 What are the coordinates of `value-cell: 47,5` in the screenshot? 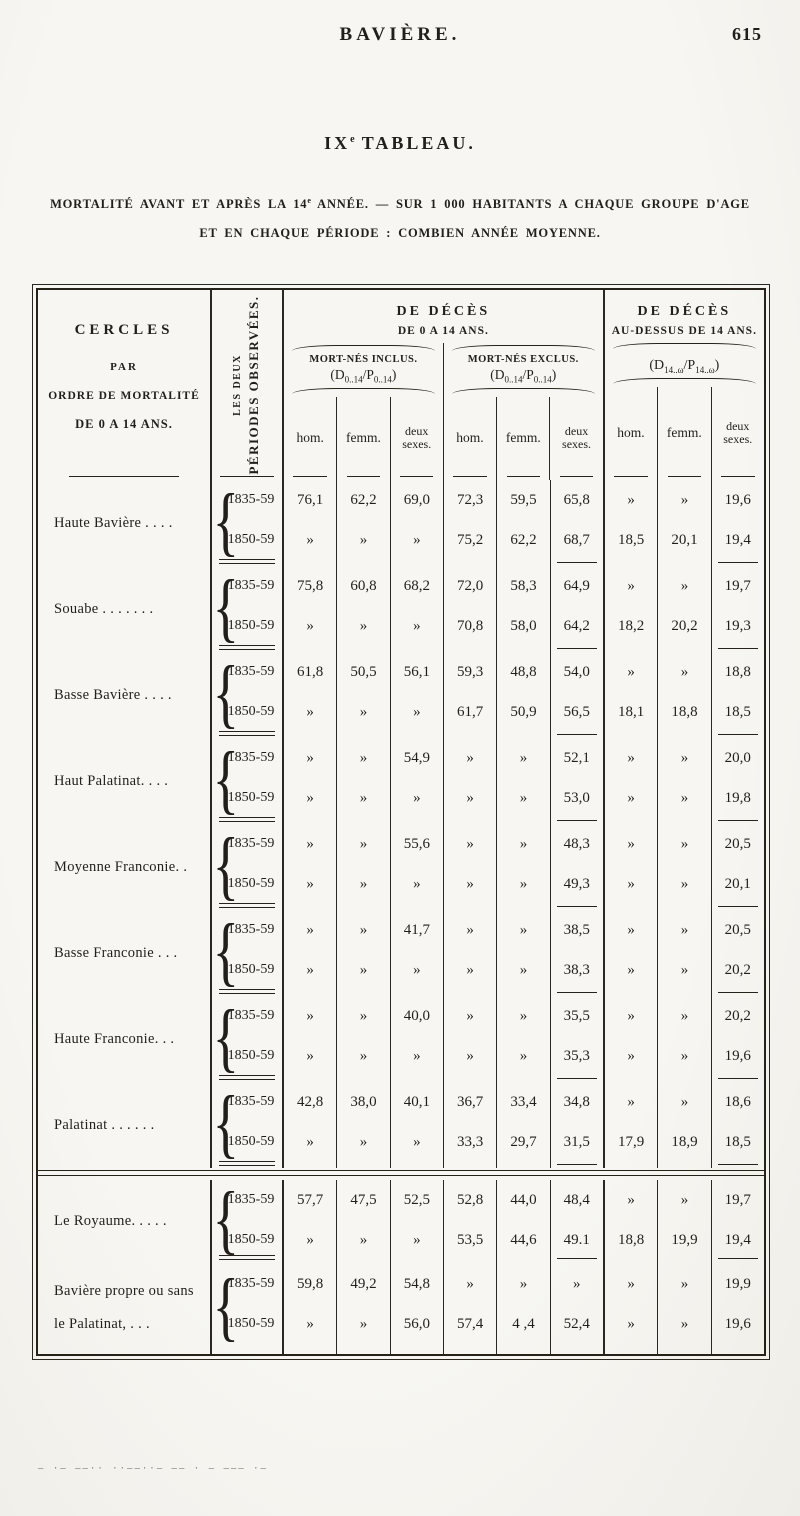 It's located at (363, 1200).